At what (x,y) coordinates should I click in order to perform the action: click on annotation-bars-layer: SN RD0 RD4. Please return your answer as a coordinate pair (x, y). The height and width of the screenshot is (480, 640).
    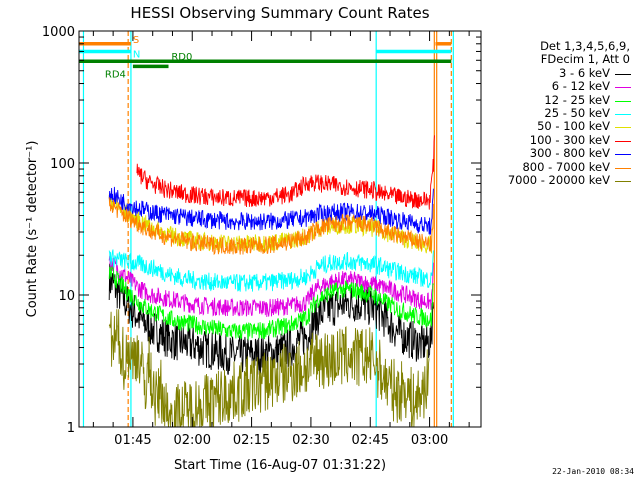
    Looking at the image, I should click on (265, 57).